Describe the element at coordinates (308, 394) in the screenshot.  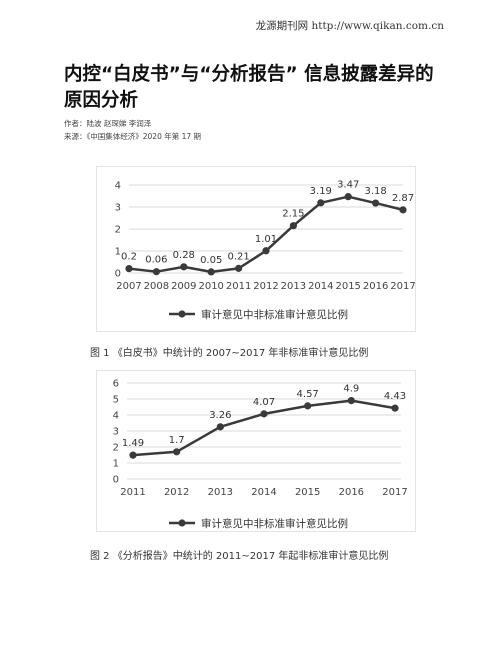
I see `data-label: 4.57` at that location.